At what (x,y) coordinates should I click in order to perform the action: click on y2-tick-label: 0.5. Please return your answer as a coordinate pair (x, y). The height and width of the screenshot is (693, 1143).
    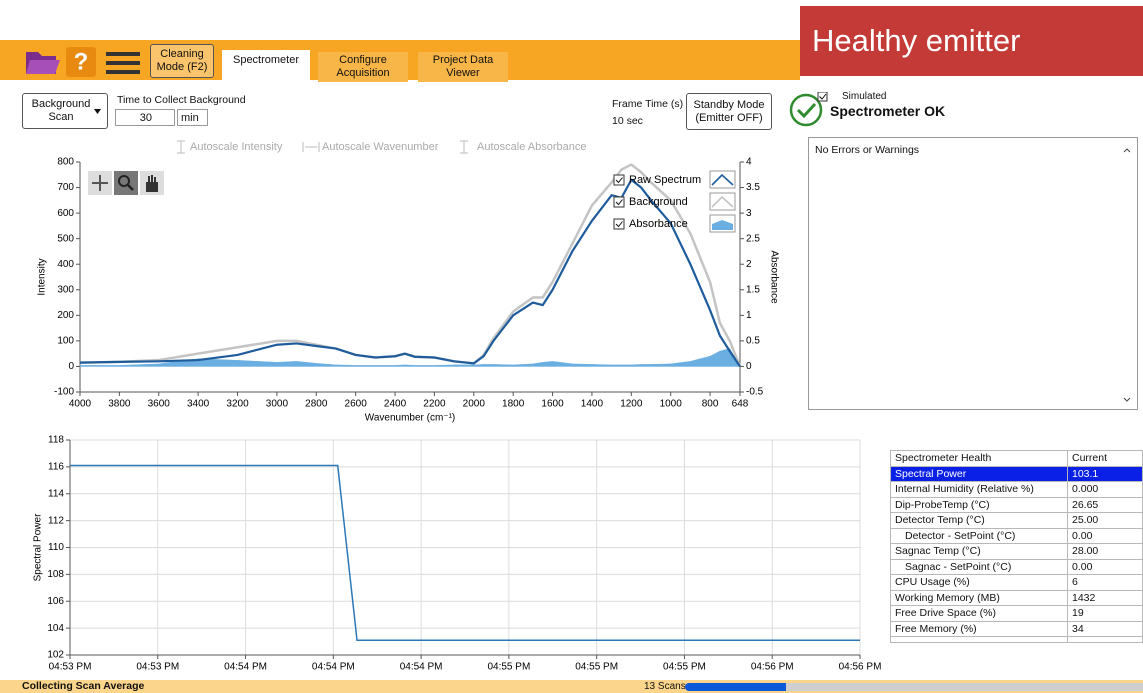
    Looking at the image, I should click on (753, 341).